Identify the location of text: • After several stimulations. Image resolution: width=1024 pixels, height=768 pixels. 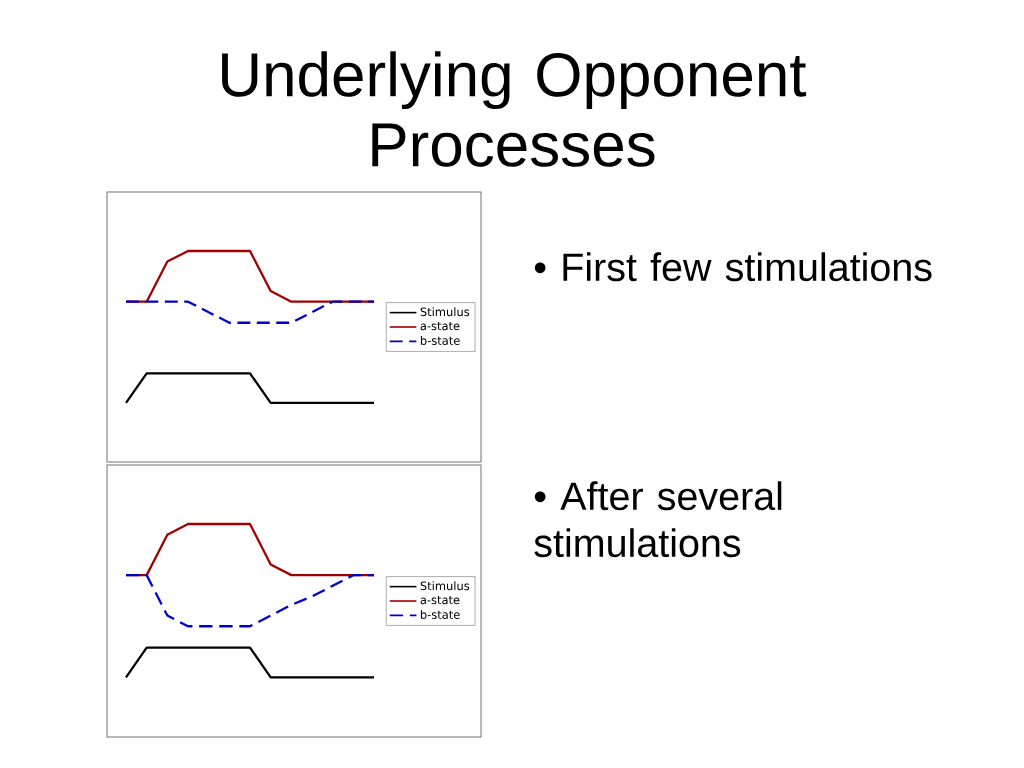
(658, 519).